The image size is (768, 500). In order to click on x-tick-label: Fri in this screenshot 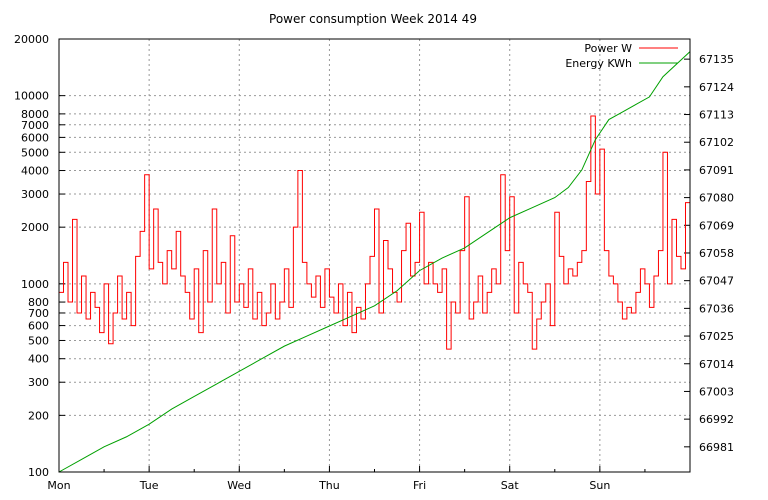, I will do `click(419, 485)`.